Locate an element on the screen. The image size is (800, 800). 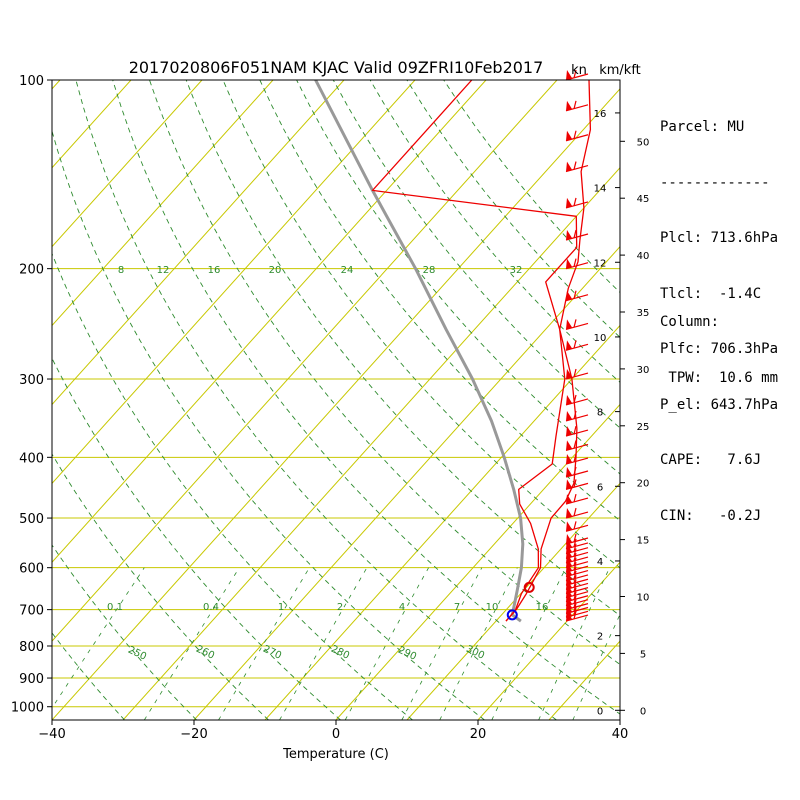
isotherm-label: 12 is located at coordinates (163, 270).